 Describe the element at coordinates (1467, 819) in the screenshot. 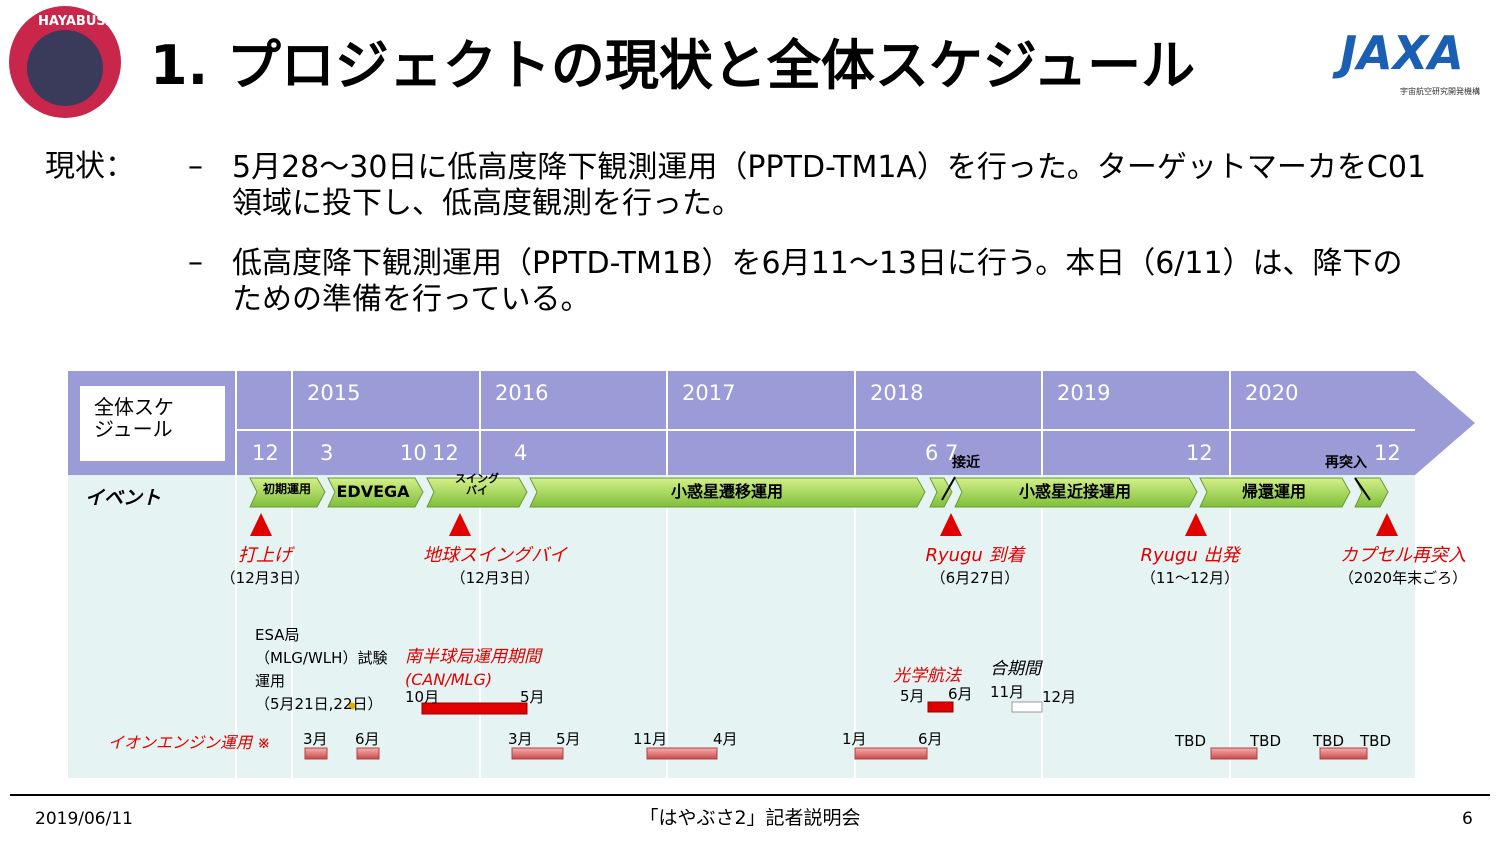

I see `footer-page: 6` at that location.